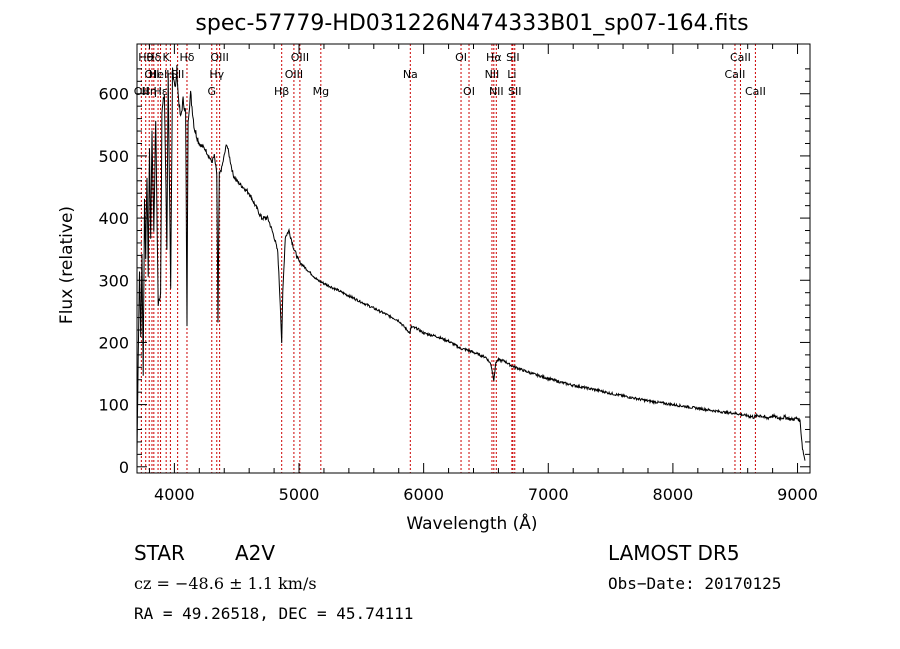  What do you see at coordinates (113, 342) in the screenshot?
I see `y-tick-label: 200` at bounding box center [113, 342].